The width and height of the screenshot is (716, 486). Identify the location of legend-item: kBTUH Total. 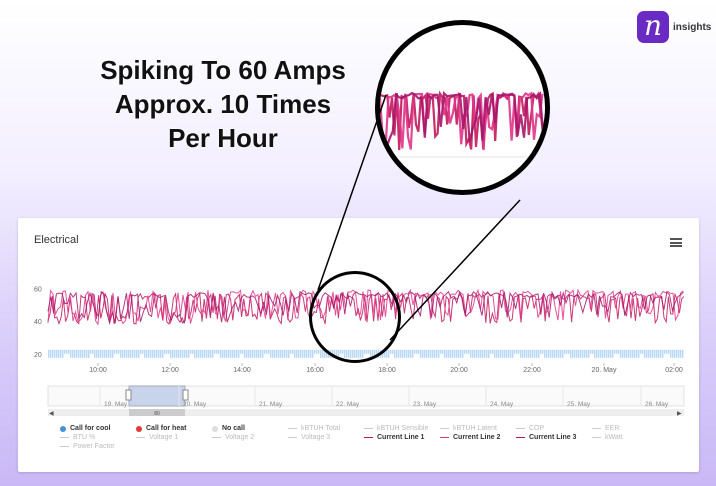
(326, 428).